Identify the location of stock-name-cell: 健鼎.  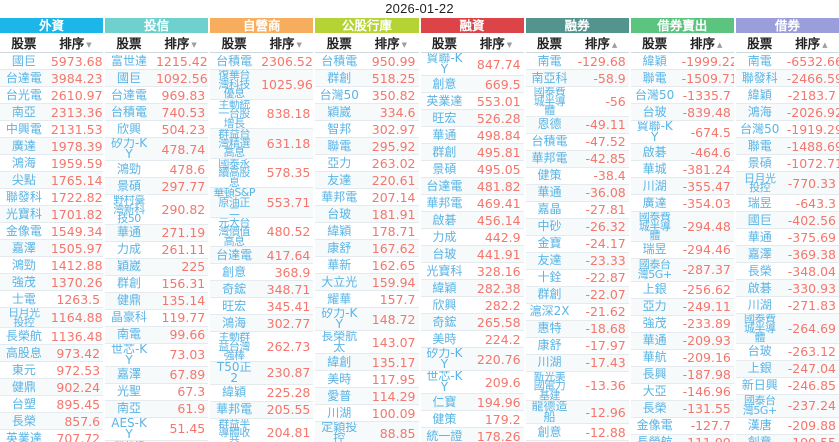
(129, 301).